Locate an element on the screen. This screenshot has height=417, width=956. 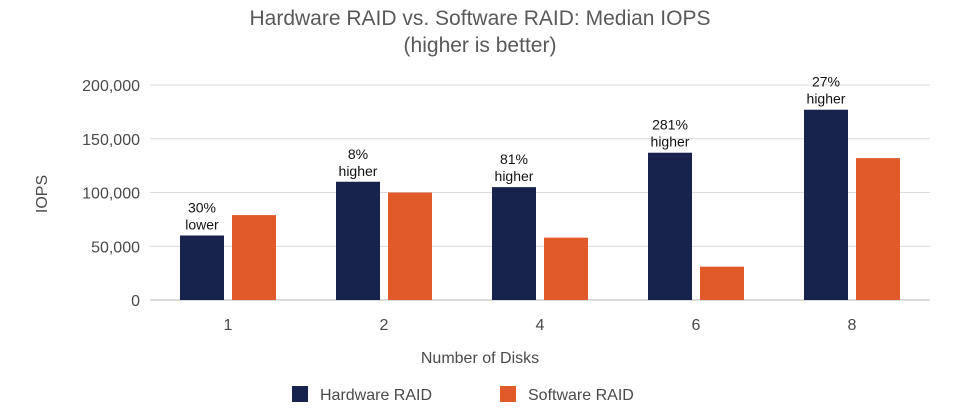
y-axis-ticks: 0 50,000 100,000 150,000 200,000 is located at coordinates (111, 194).